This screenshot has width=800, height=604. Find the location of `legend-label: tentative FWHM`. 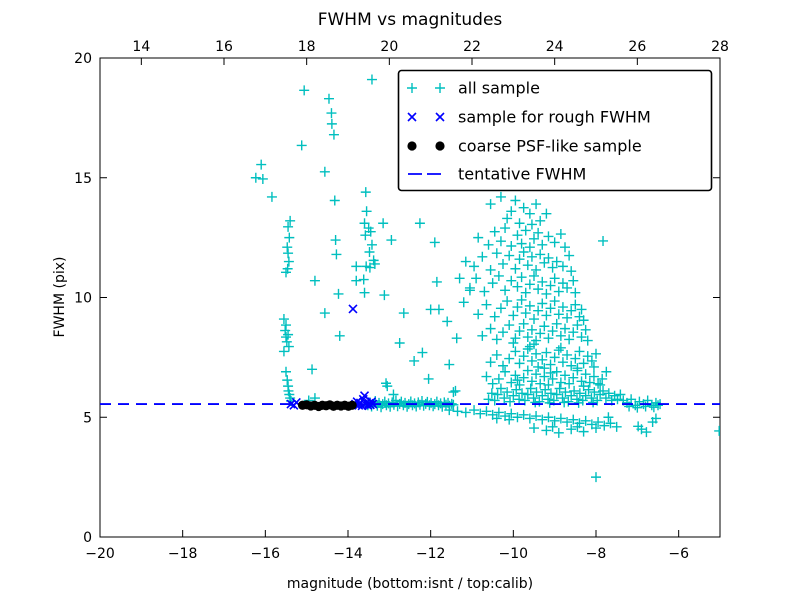

legend-label: tentative FWHM is located at coordinates (522, 174).